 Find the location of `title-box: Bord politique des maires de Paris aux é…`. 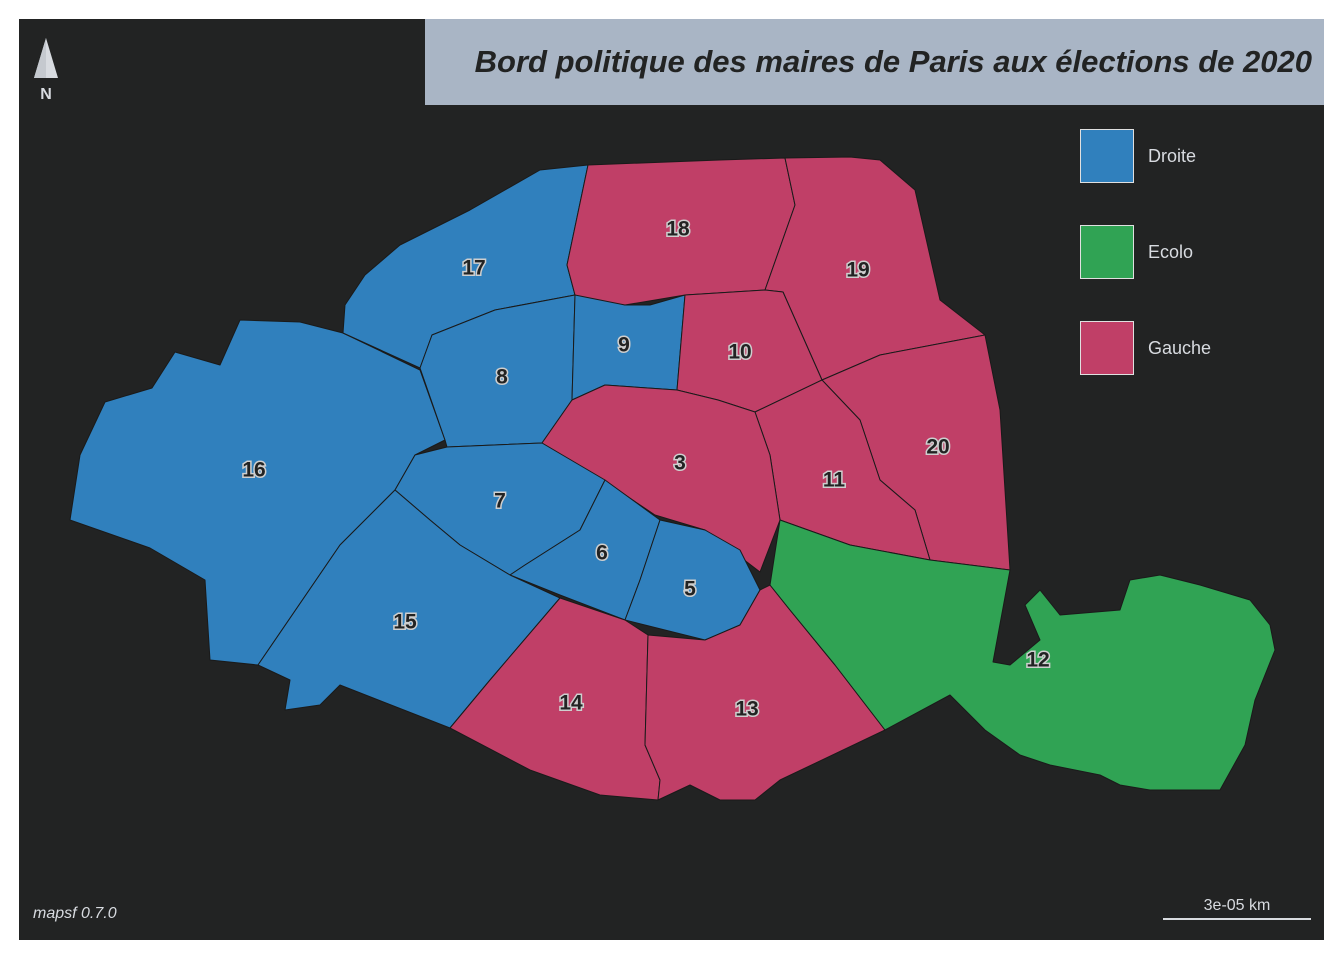

title-box: Bord politique des maires de Paris aux é… is located at coordinates (874, 62).